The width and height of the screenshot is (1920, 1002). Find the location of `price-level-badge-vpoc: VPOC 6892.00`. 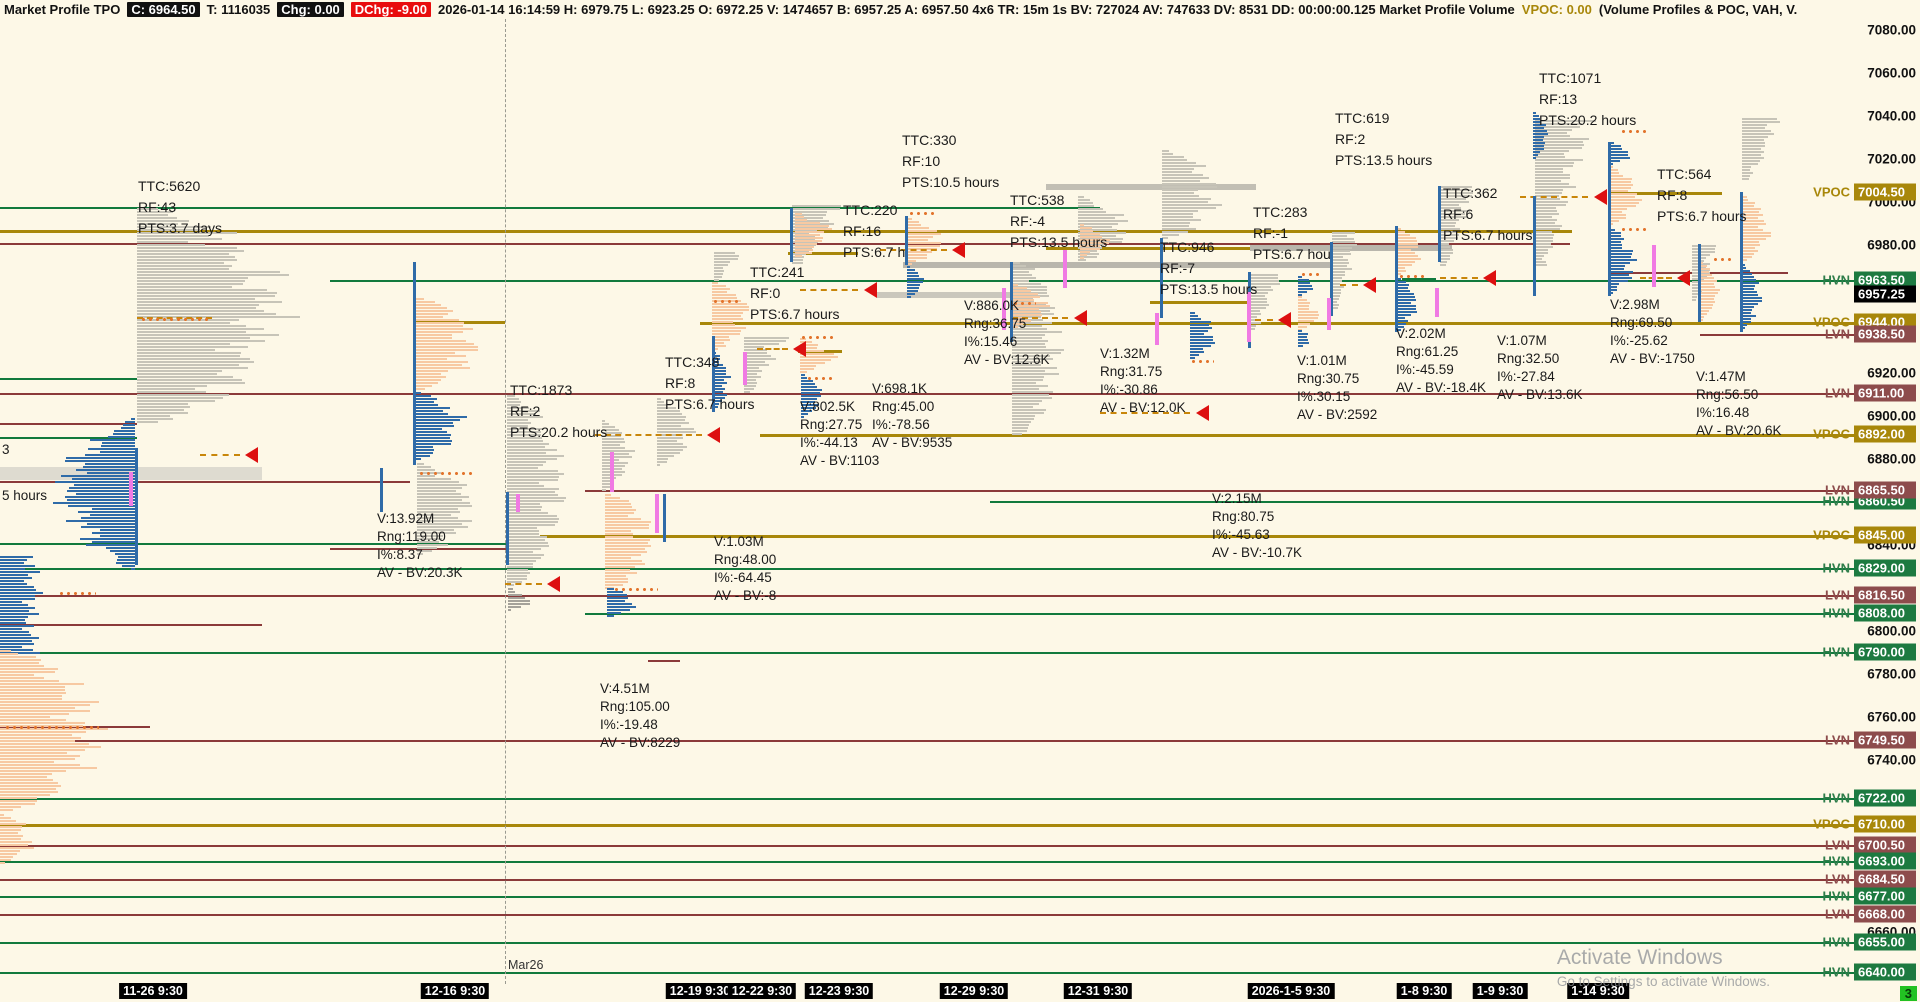

price-level-badge-vpoc: VPOC 6892.00 is located at coordinates (1864, 434).